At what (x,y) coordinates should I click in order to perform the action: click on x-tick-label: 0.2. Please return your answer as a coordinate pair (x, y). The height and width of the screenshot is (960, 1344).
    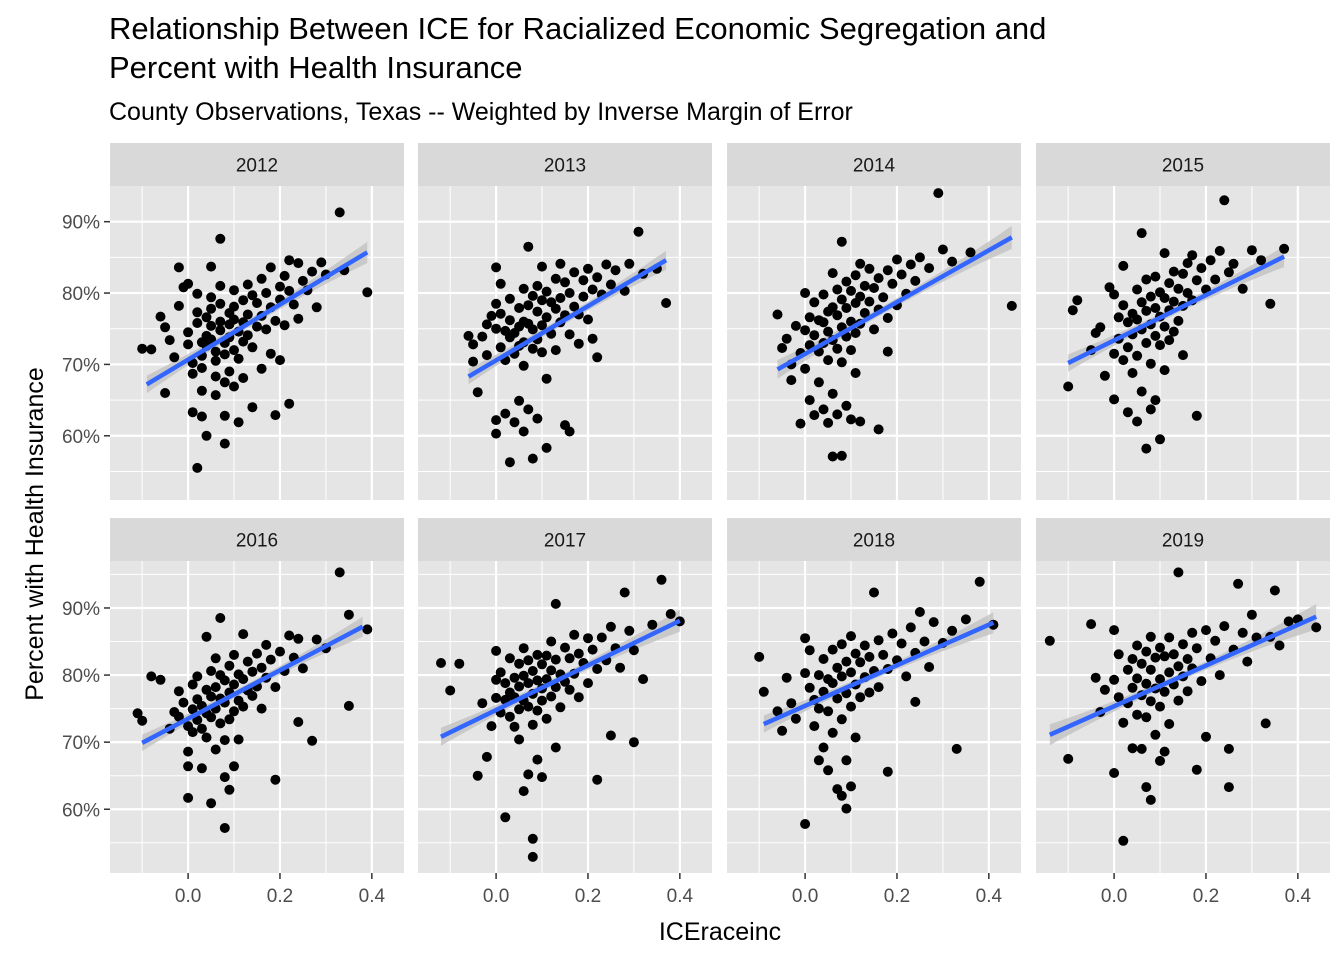
    Looking at the image, I should click on (897, 896).